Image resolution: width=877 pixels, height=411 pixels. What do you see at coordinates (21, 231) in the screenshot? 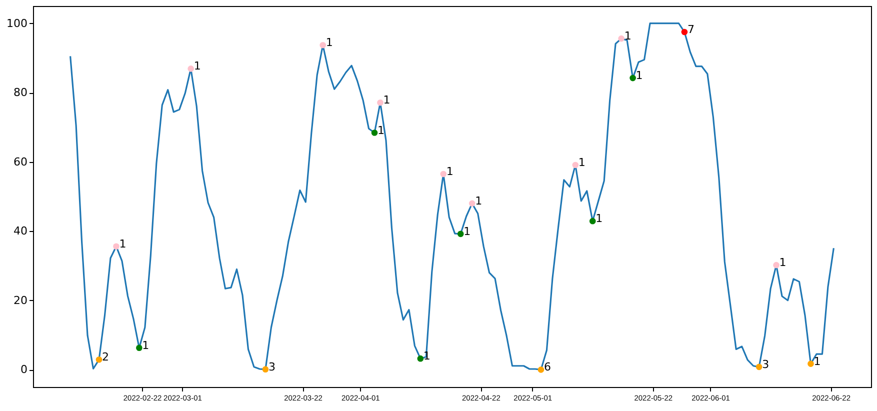
I see `y-tick-label: 40` at bounding box center [21, 231].